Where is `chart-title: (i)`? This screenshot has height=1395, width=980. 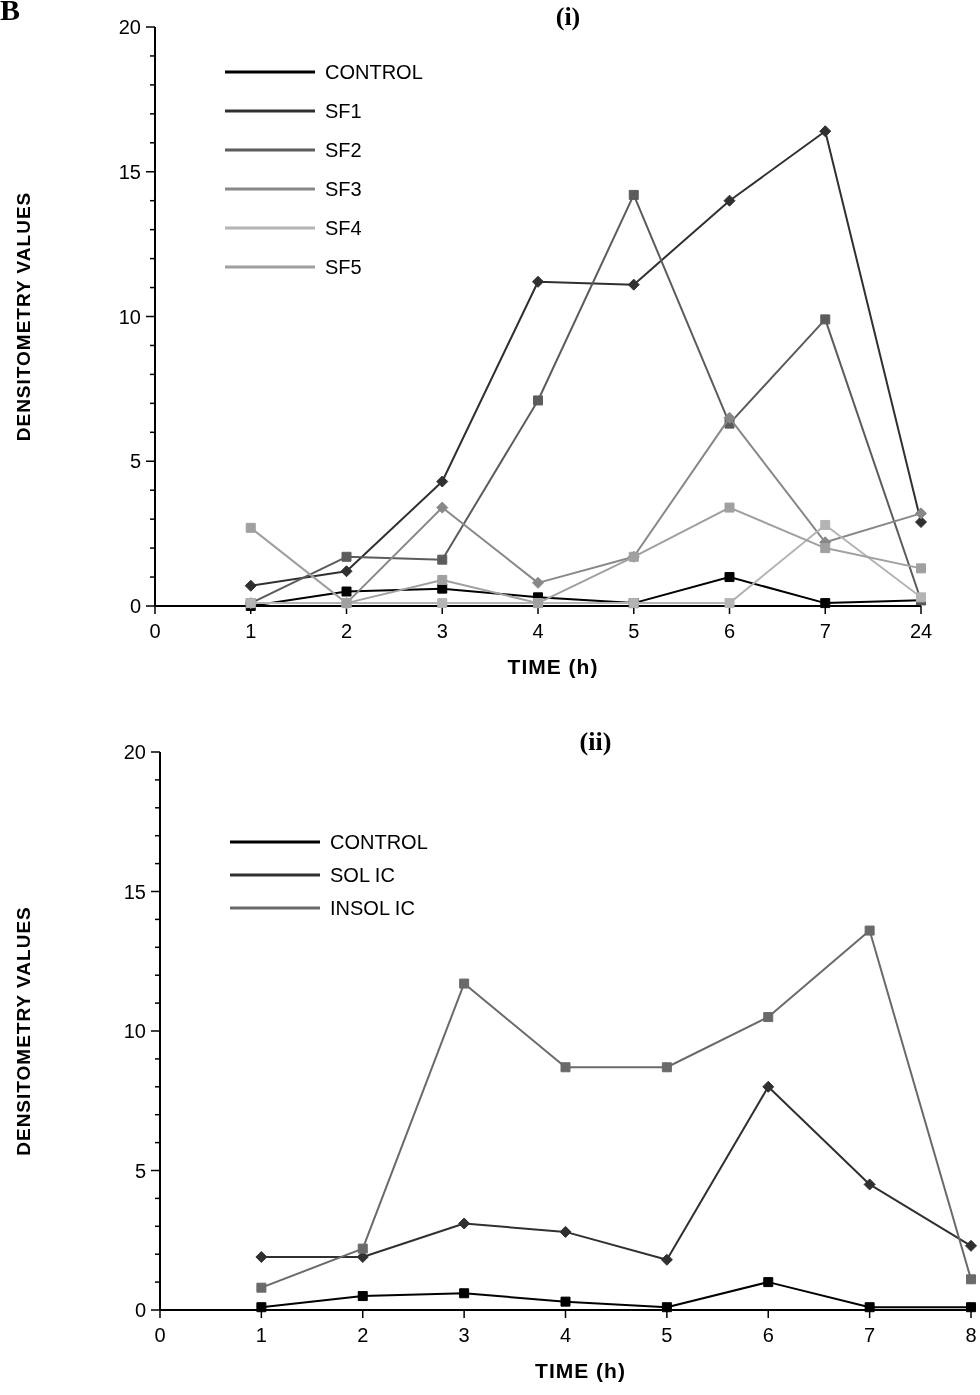
chart-title: (i) is located at coordinates (568, 16).